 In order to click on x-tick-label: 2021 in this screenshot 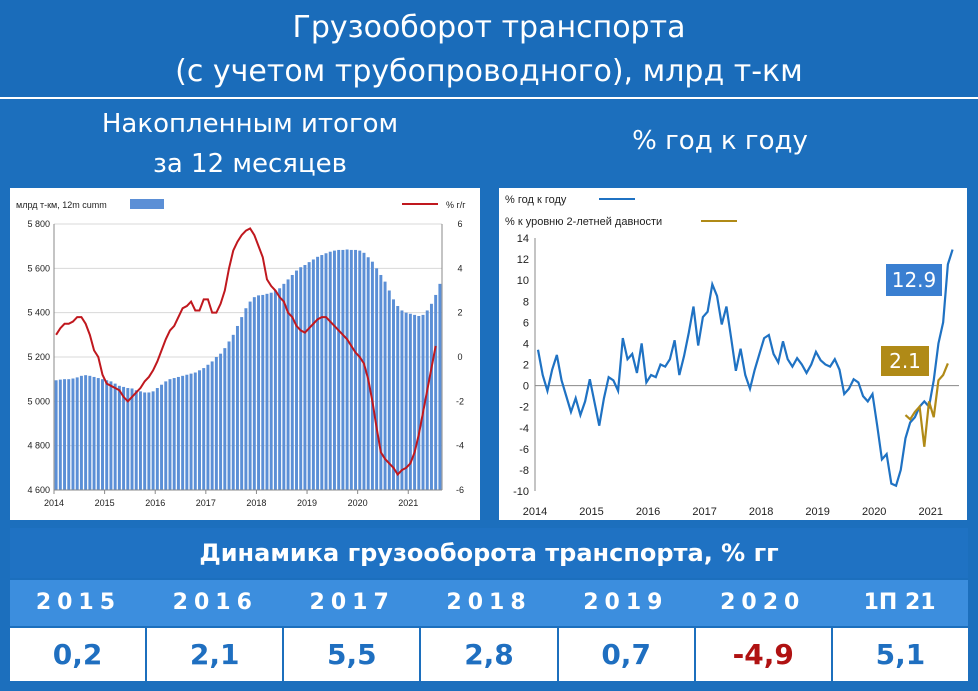, I will do `click(408, 503)`.